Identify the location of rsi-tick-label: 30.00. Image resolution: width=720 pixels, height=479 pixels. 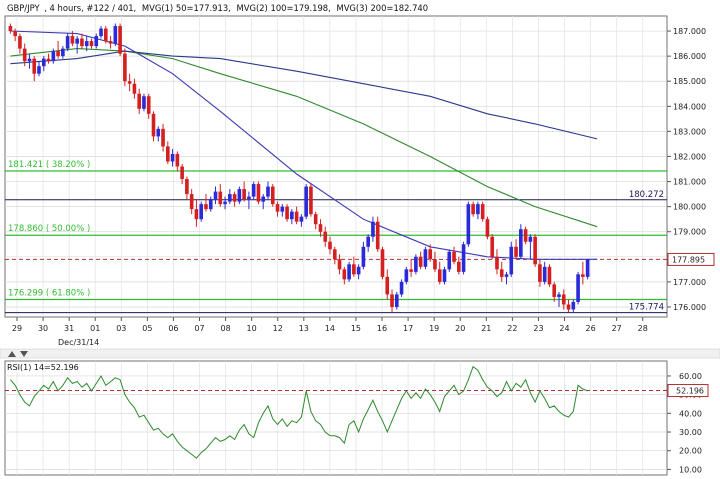
(690, 432).